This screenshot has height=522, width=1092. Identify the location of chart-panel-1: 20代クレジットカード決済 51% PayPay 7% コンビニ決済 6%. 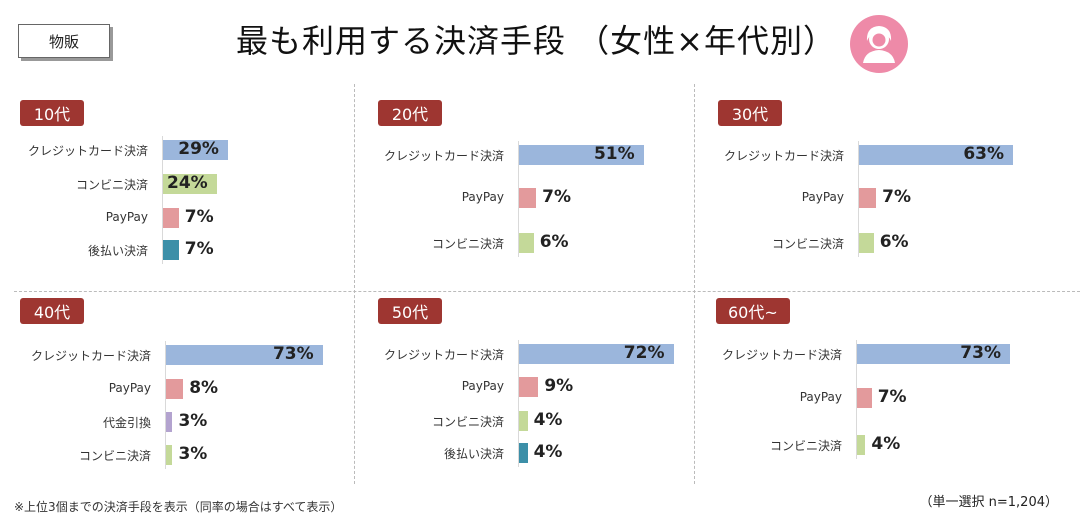
(543, 192).